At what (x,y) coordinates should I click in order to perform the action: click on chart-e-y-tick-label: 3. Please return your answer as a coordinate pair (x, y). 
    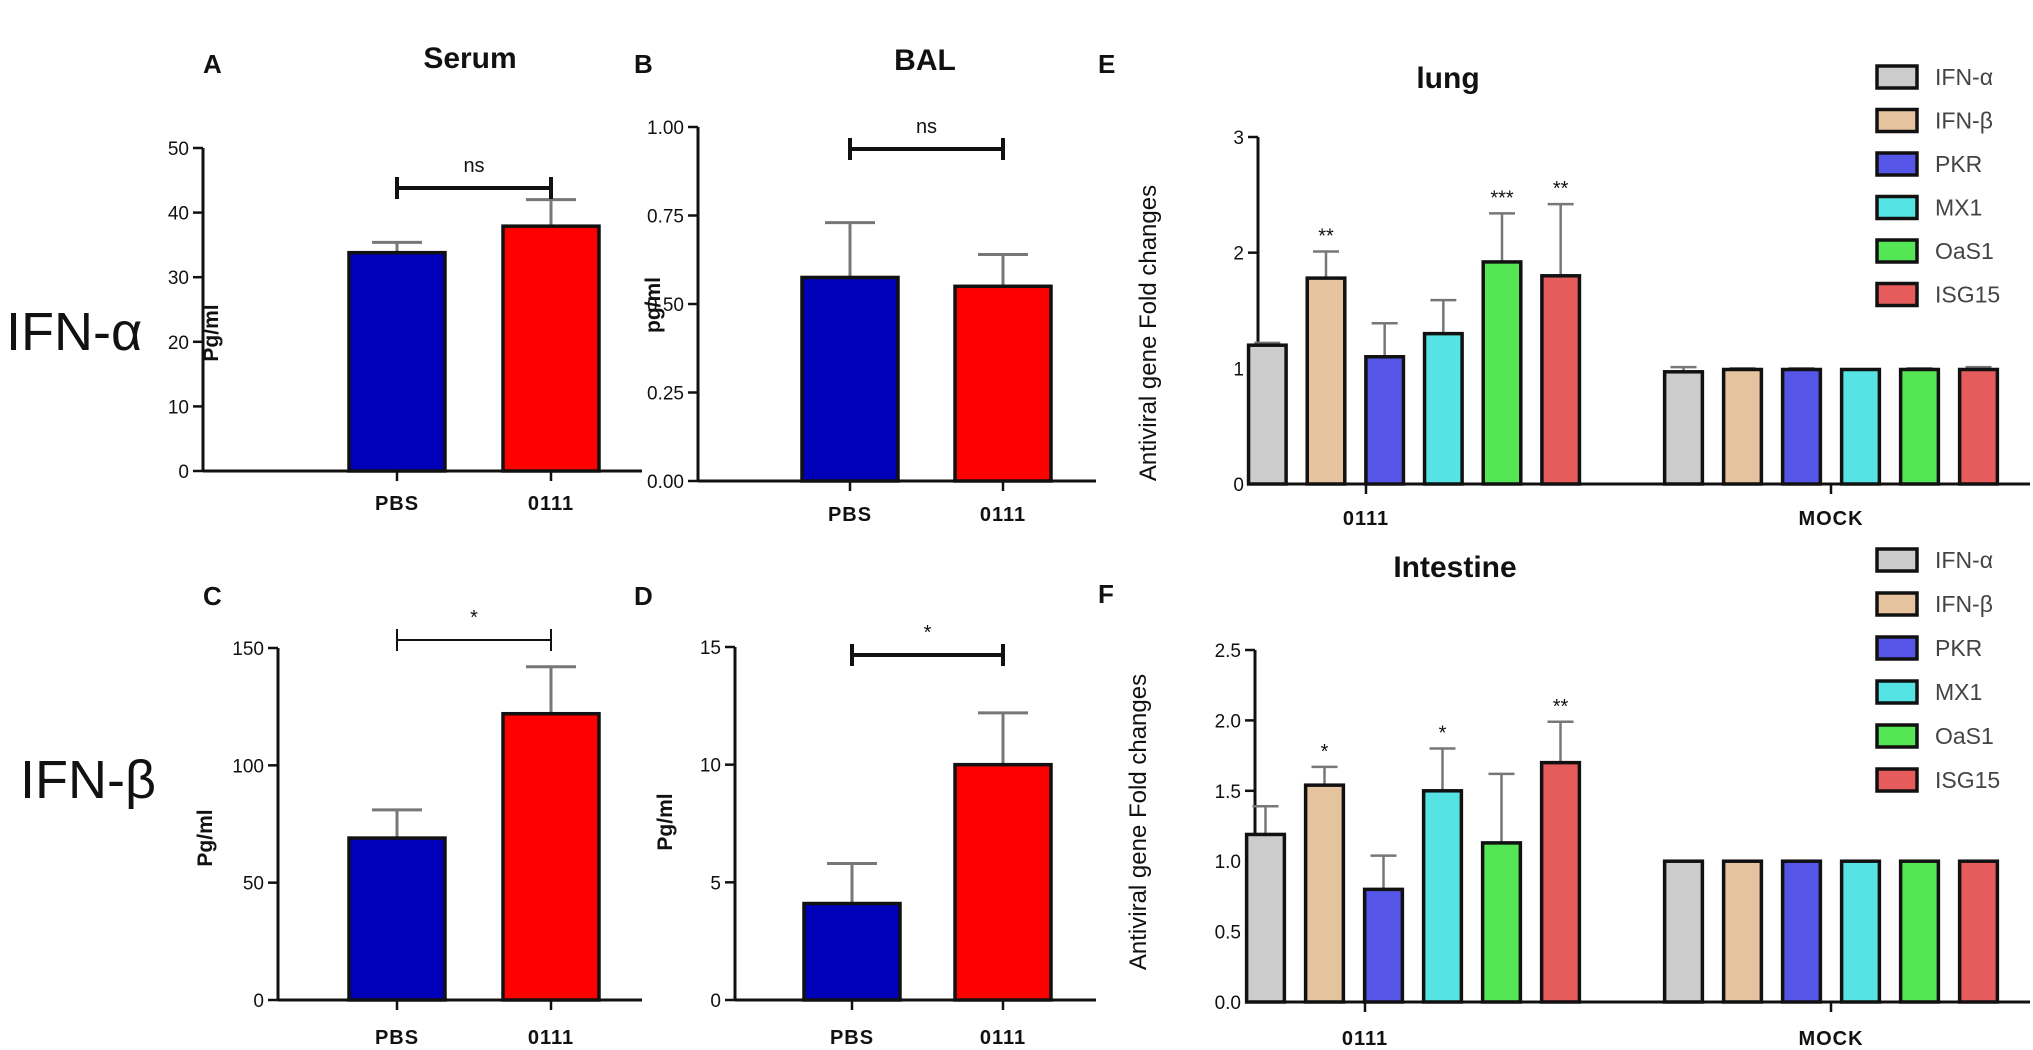
    Looking at the image, I should click on (1238, 138).